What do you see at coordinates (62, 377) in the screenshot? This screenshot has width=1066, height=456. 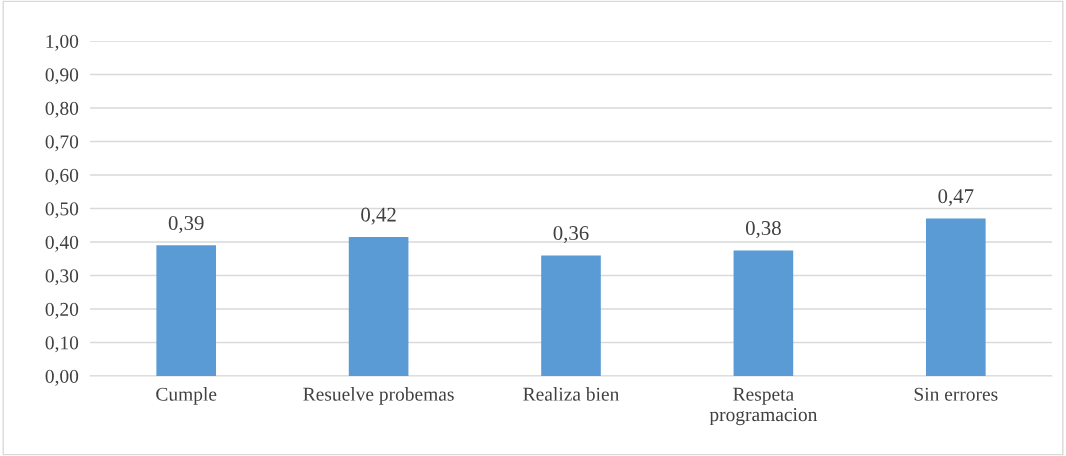 I see `y-tick-label: 0,00` at bounding box center [62, 377].